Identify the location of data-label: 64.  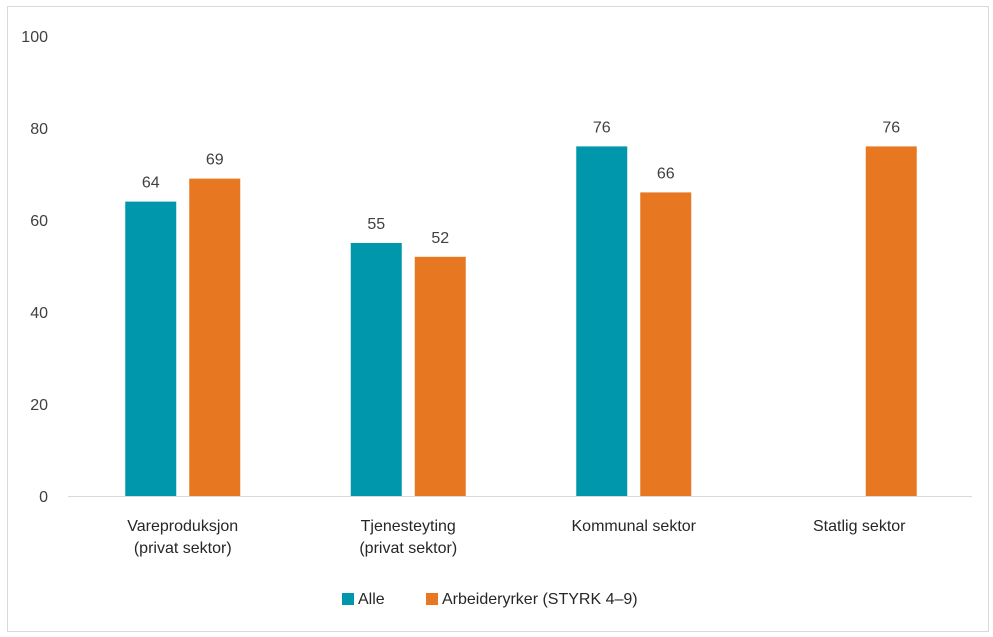
(151, 183).